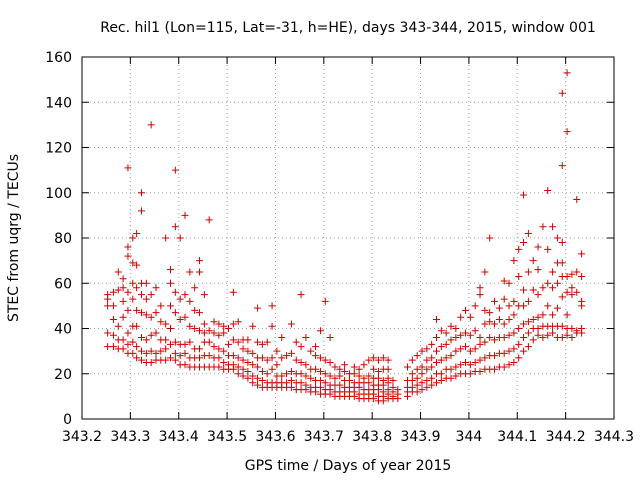 This screenshot has width=640, height=480. Describe the element at coordinates (58, 149) in the screenshot. I see `y-tick-label: 120` at that location.